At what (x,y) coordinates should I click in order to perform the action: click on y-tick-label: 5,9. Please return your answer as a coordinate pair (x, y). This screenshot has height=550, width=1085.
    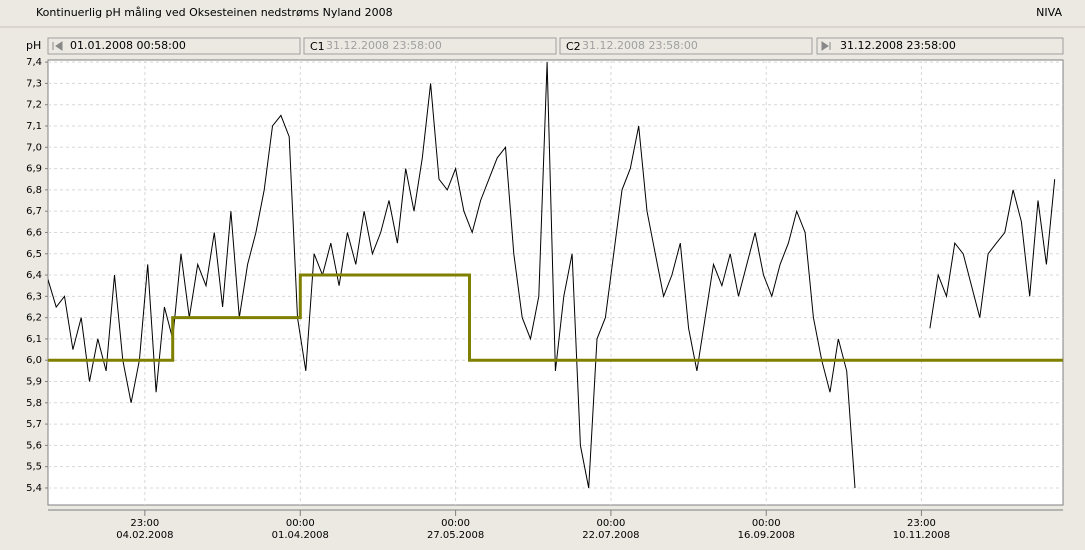
    Looking at the image, I should click on (34, 382).